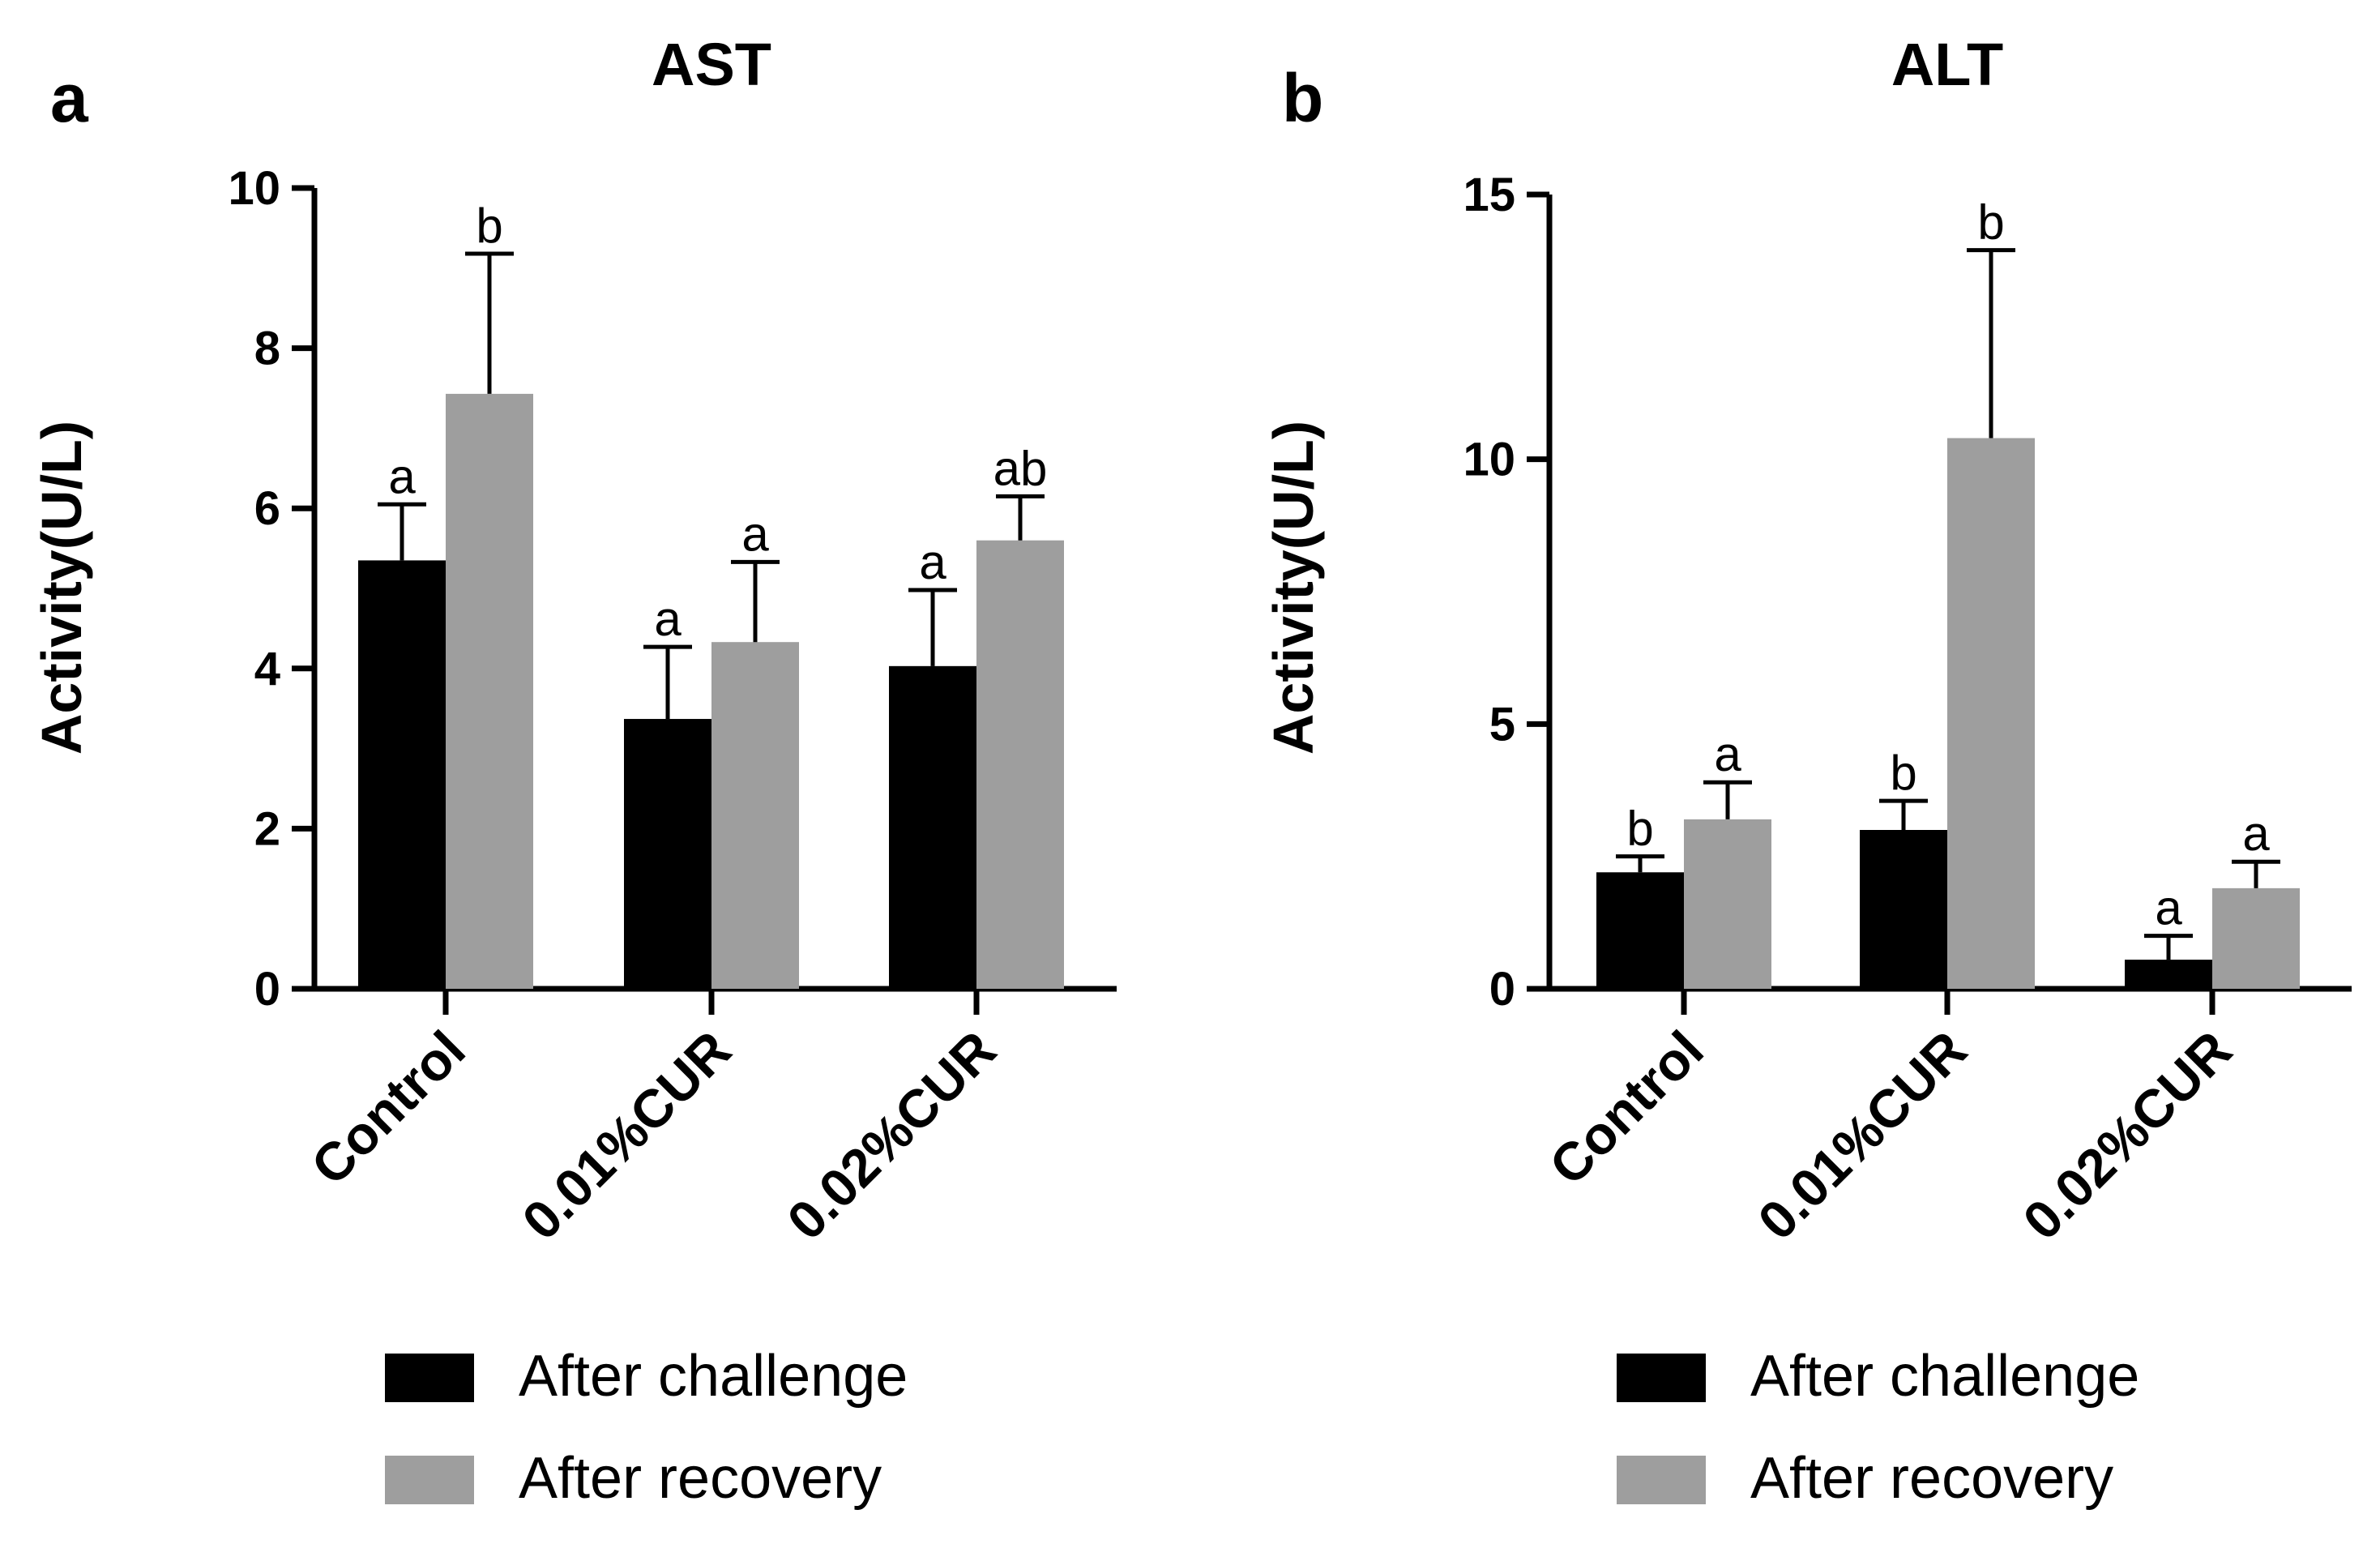  Describe the element at coordinates (1502, 724) in the screenshot. I see `y-tick-label: 5` at that location.